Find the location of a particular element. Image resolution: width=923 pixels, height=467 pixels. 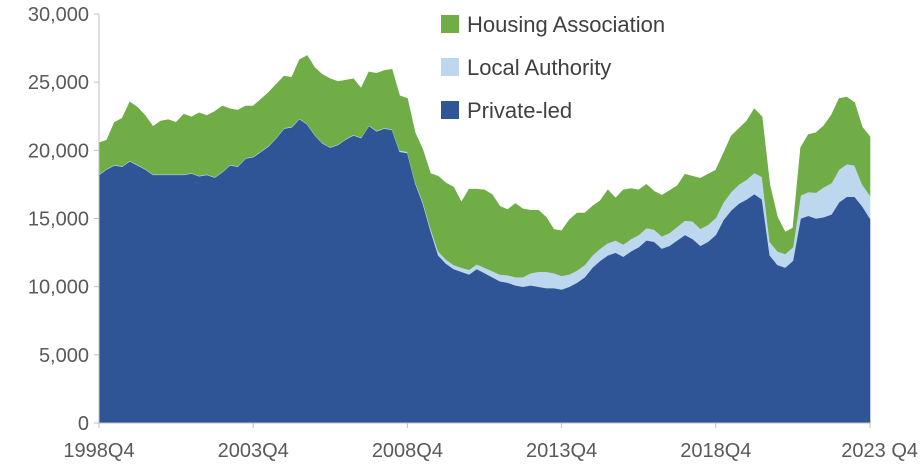

y-tick-label: 25,000 is located at coordinates (58, 83).